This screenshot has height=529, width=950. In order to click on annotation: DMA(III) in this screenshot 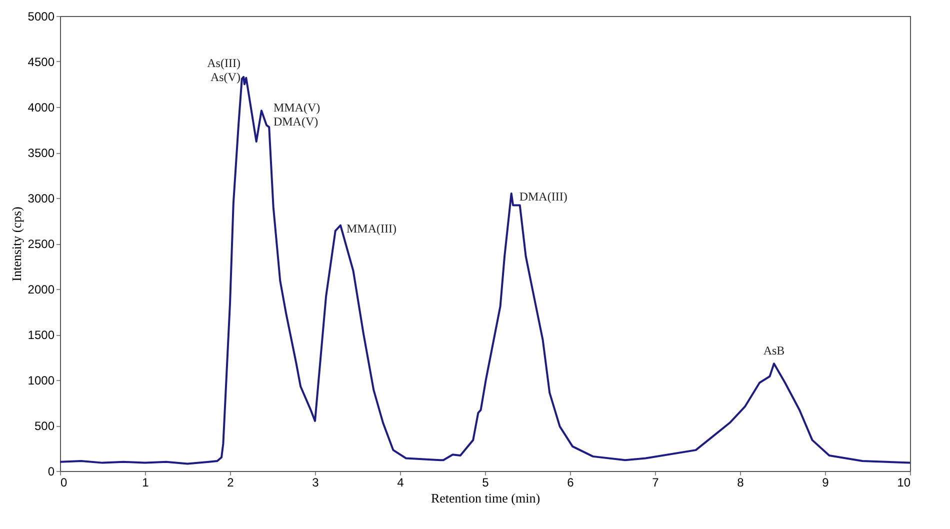, I will do `click(543, 196)`.